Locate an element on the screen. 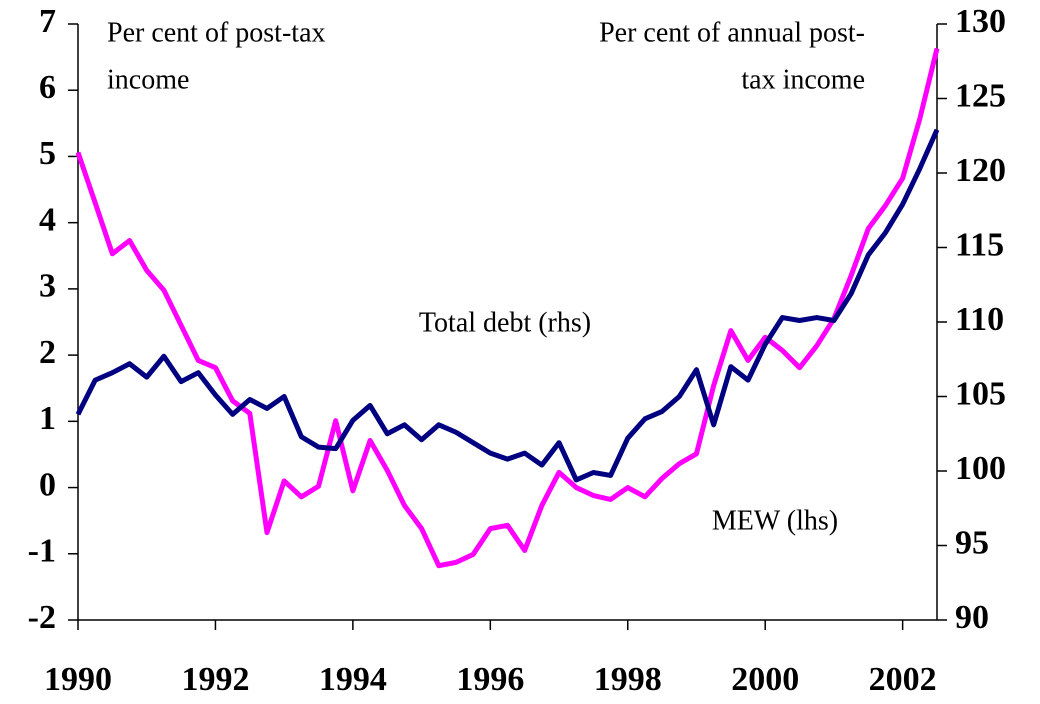 Image resolution: width=1040 pixels, height=704 pixels. y-tick-label: 0 is located at coordinates (47, 484).